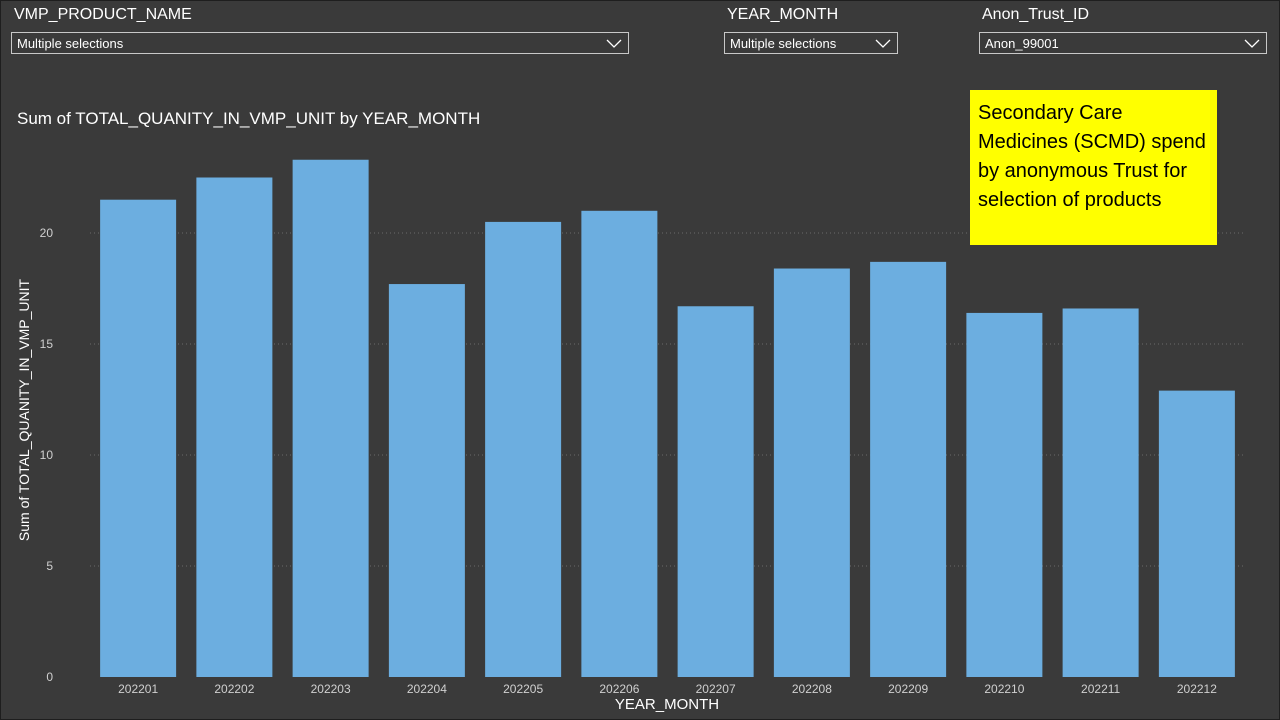 The height and width of the screenshot is (720, 1280). I want to click on y-tick-label: 15, so click(47, 344).